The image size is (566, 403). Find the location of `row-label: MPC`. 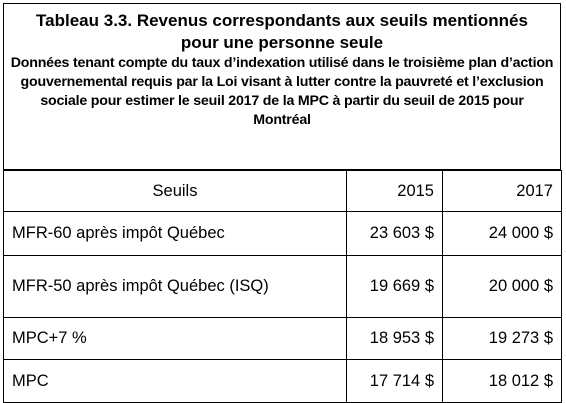

row-label: MPC is located at coordinates (175, 381).